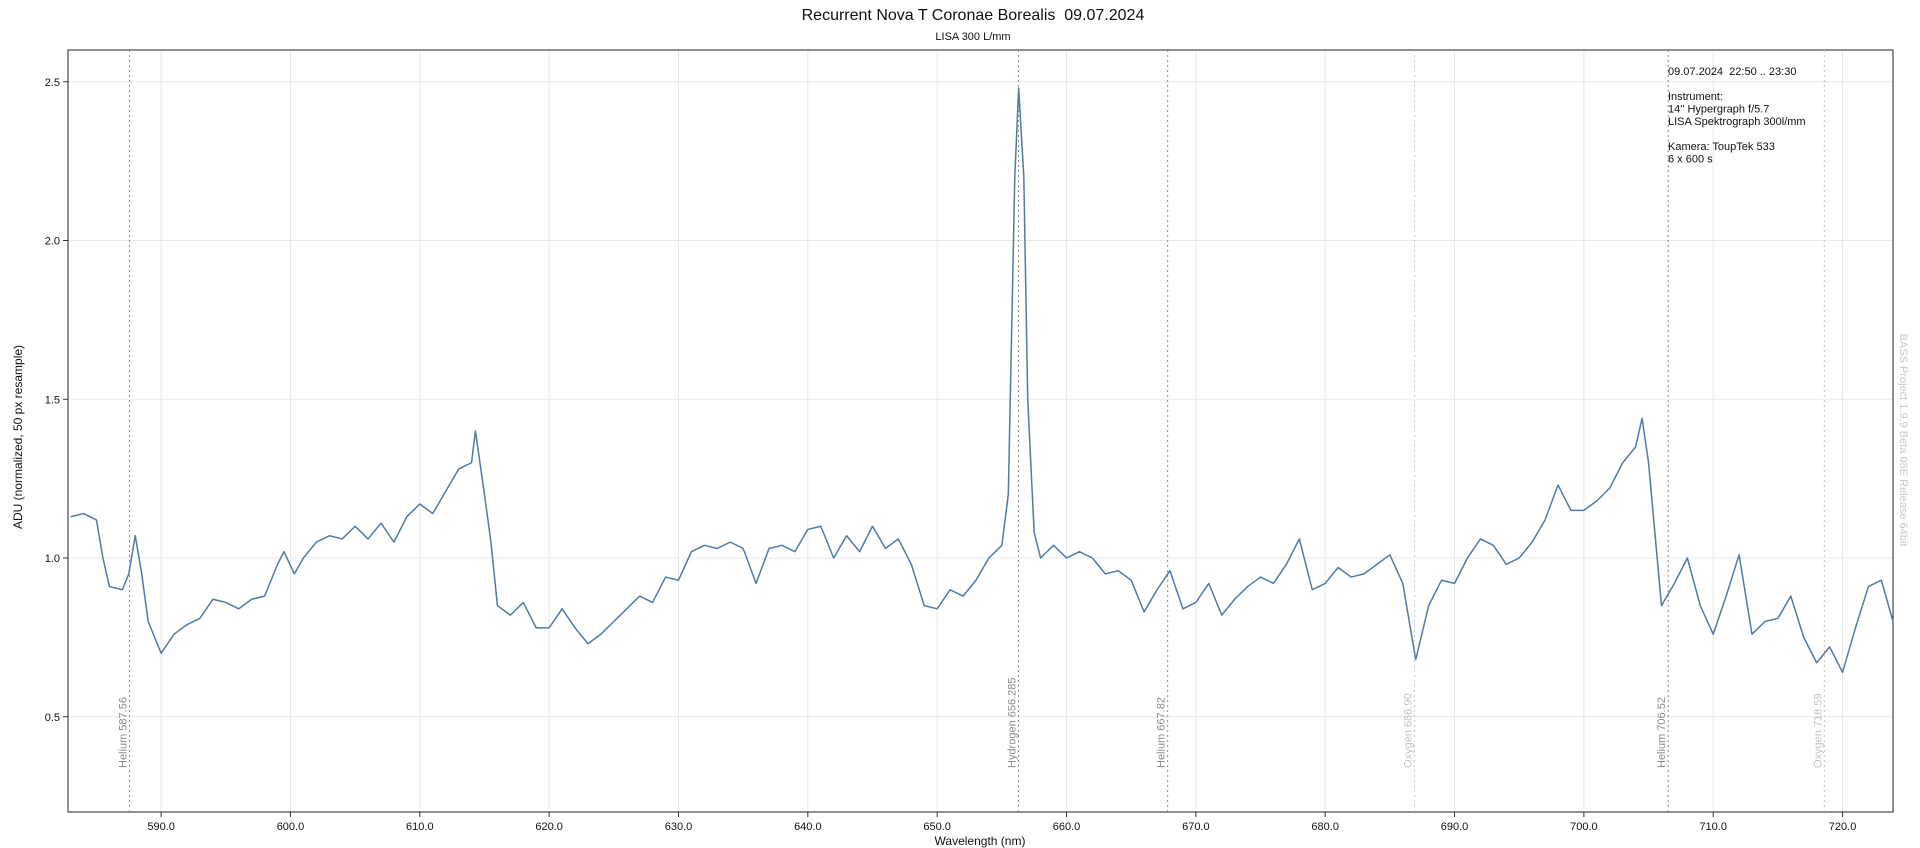  Describe the element at coordinates (161, 827) in the screenshot. I see `x-tick-label: 590.0` at that location.